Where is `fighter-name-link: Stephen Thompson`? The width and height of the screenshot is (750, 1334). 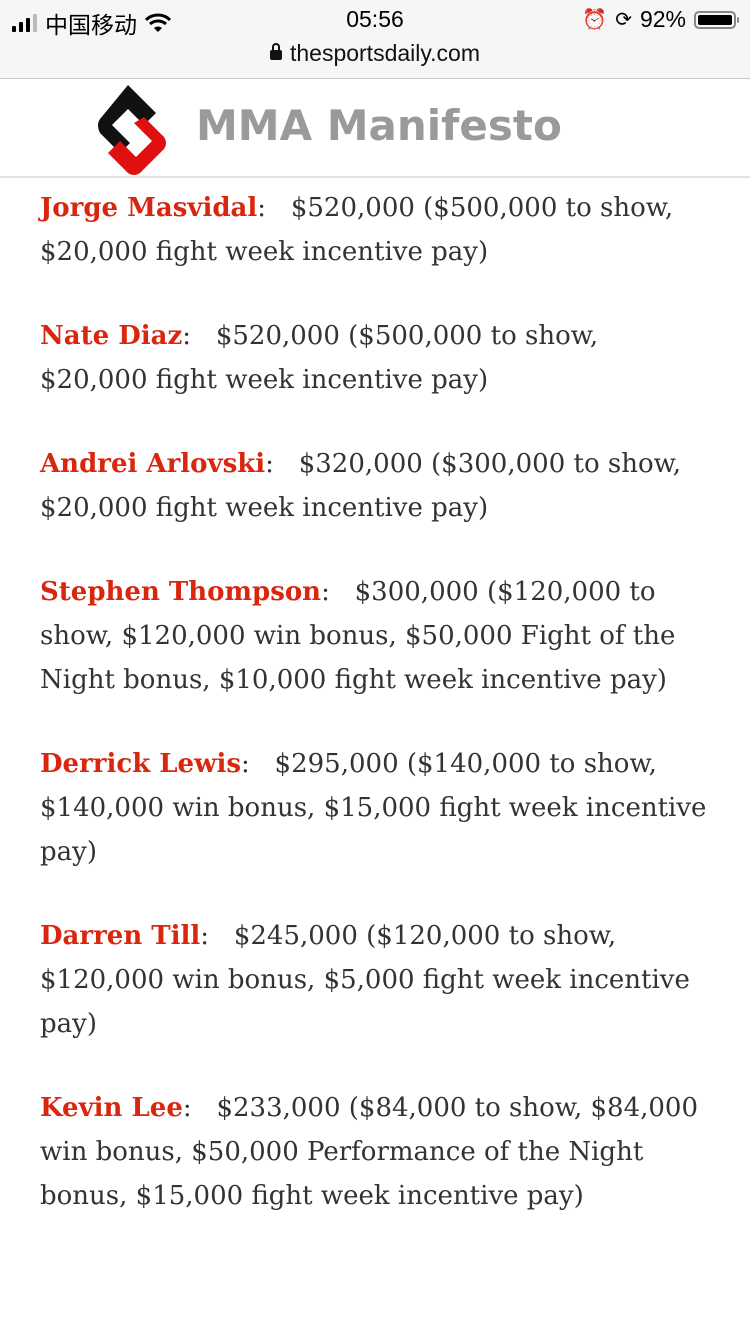 fighter-name-link: Stephen Thompson is located at coordinates (181, 592).